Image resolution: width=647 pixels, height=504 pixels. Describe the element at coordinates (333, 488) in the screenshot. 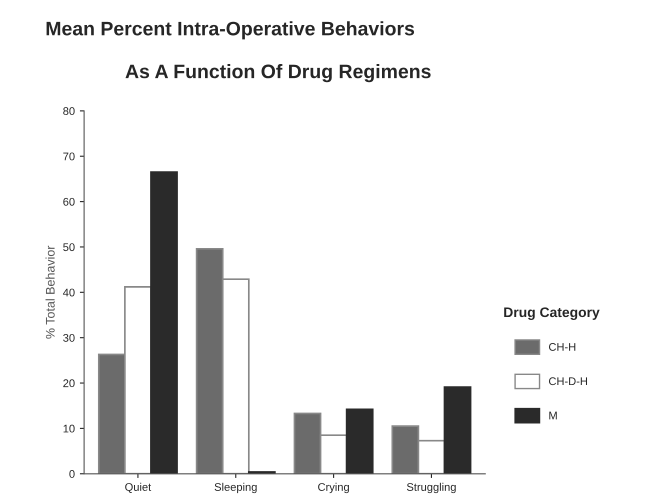

I see `x-tick-label: Crying` at that location.